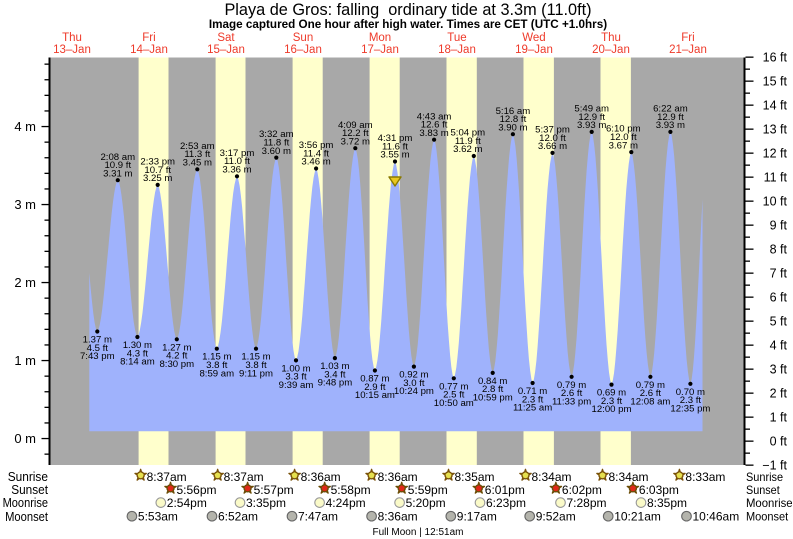 Image resolution: width=793 pixels, height=539 pixels. I want to click on svg-text: 0.71 m, so click(532, 391).